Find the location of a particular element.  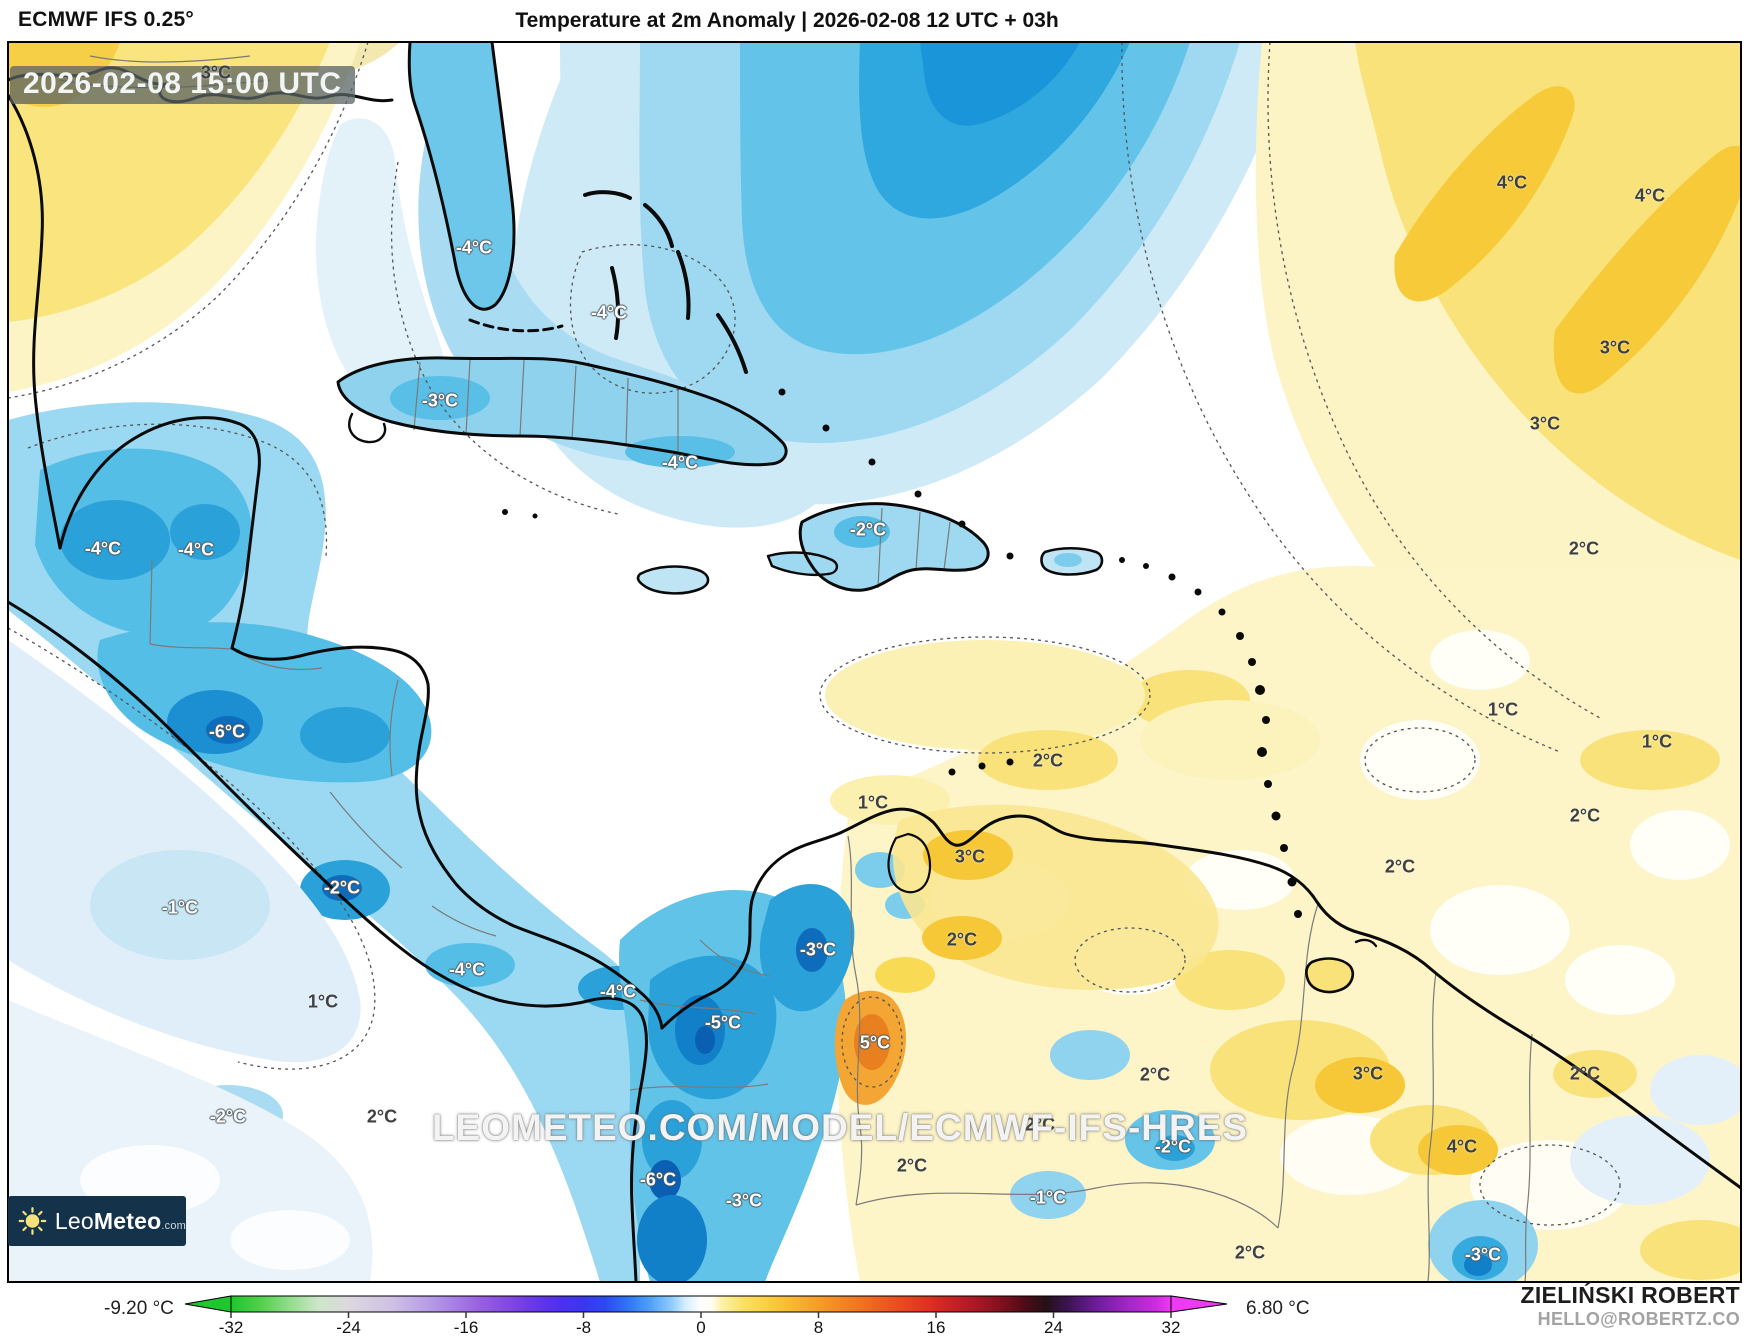

colorbar-tick-label: -16 is located at coordinates (466, 1327).